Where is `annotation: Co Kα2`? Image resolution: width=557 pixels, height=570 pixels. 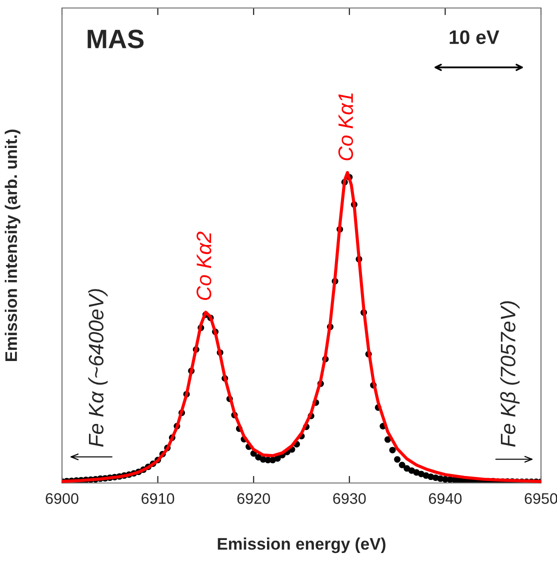 annotation: Co Kα2 is located at coordinates (204, 266).